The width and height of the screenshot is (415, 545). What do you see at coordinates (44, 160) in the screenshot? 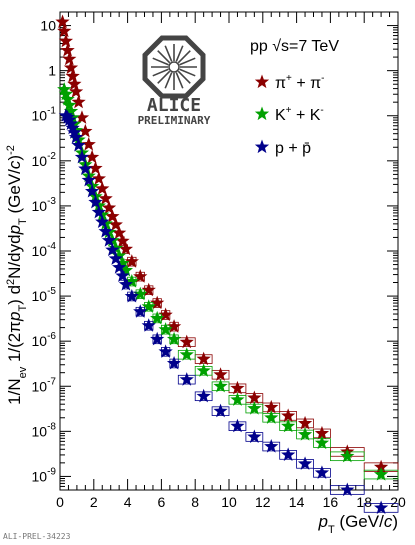
I see `y-tick-label: 10⁻²` at bounding box center [44, 160].